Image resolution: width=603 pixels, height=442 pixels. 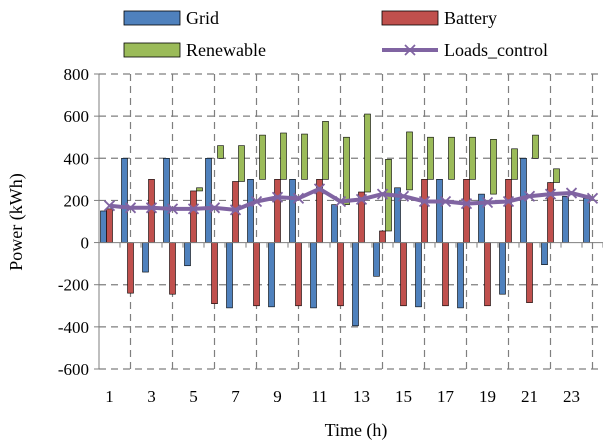 What do you see at coordinates (73, 285) in the screenshot?
I see `y-tick-label: -200` at bounding box center [73, 285].